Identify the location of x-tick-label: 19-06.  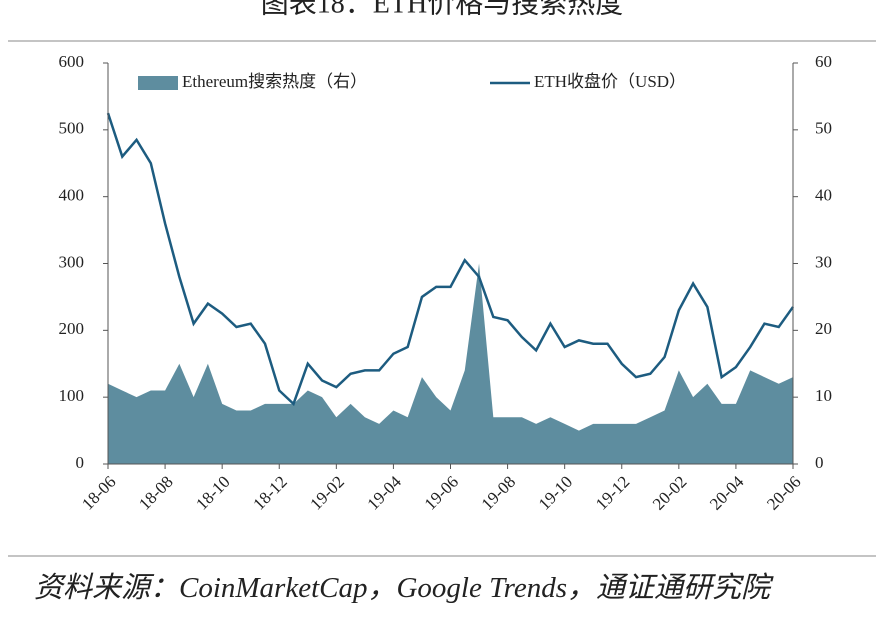
(441, 492).